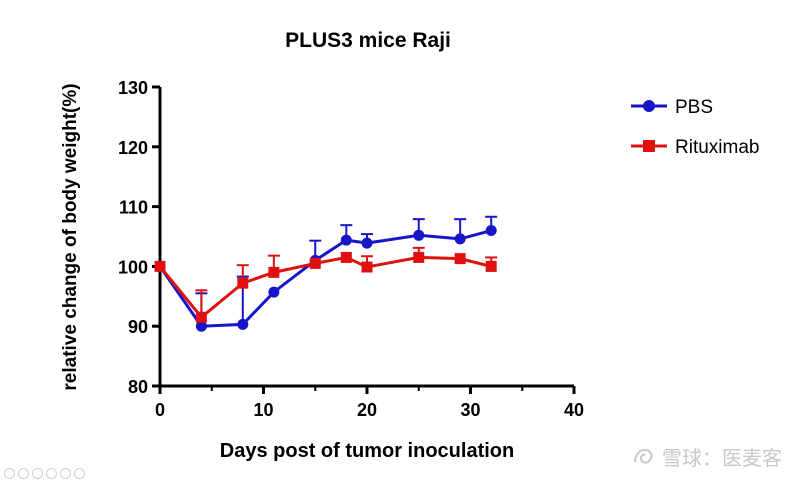 This screenshot has height=485, width=800. I want to click on watermark: 雪球：医麦客, so click(707, 456).